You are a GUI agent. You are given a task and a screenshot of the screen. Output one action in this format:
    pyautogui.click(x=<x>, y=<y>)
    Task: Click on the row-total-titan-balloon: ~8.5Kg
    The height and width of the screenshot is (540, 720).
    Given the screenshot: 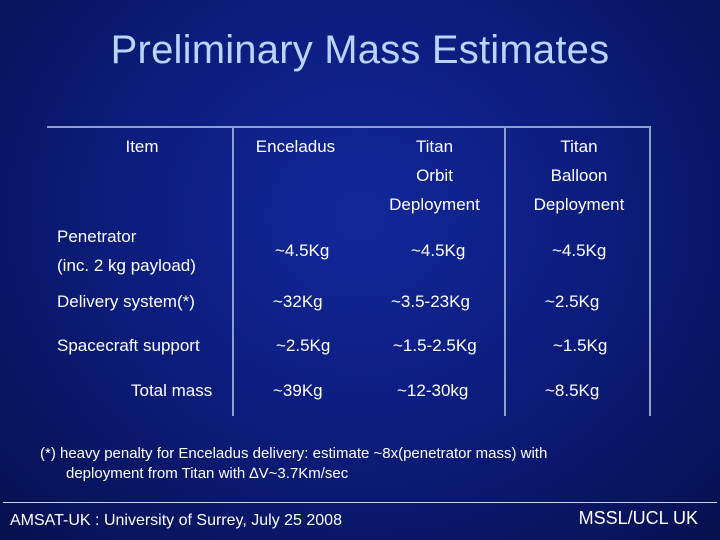 What is the action you would take?
    pyautogui.click(x=572, y=390)
    